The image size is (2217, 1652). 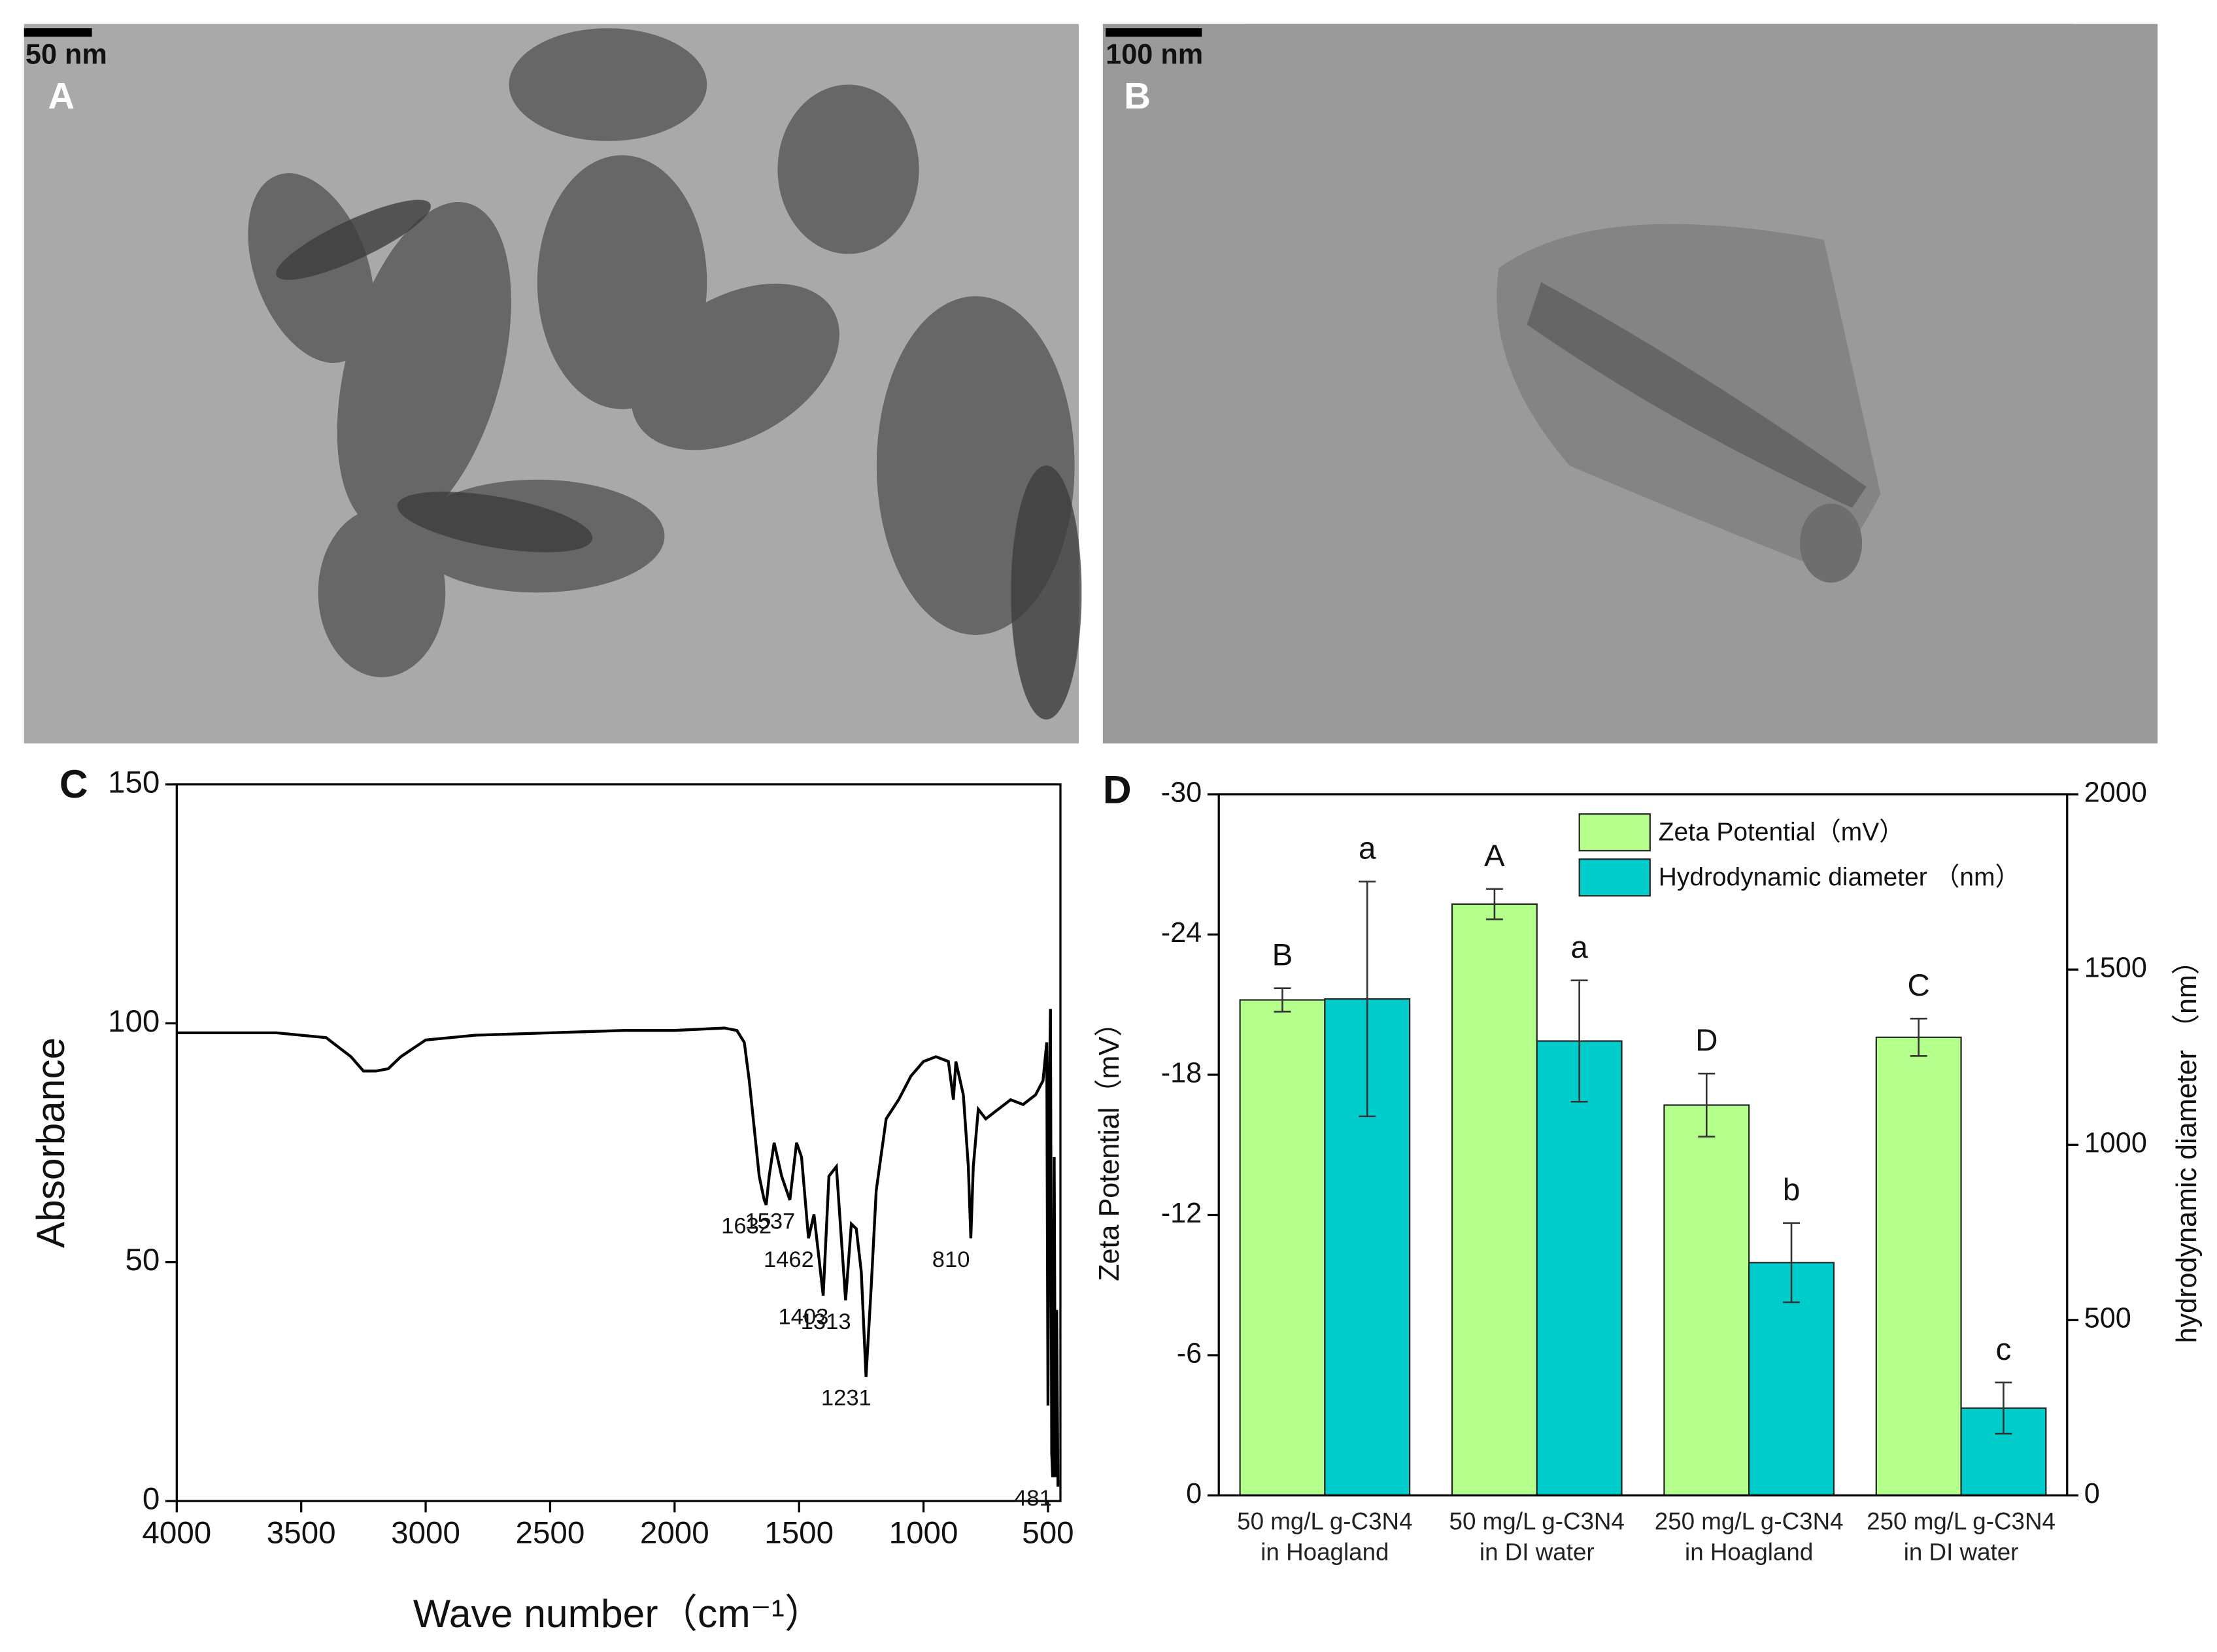 What do you see at coordinates (134, 782) in the screenshot?
I see `y-tick-label: 150` at bounding box center [134, 782].